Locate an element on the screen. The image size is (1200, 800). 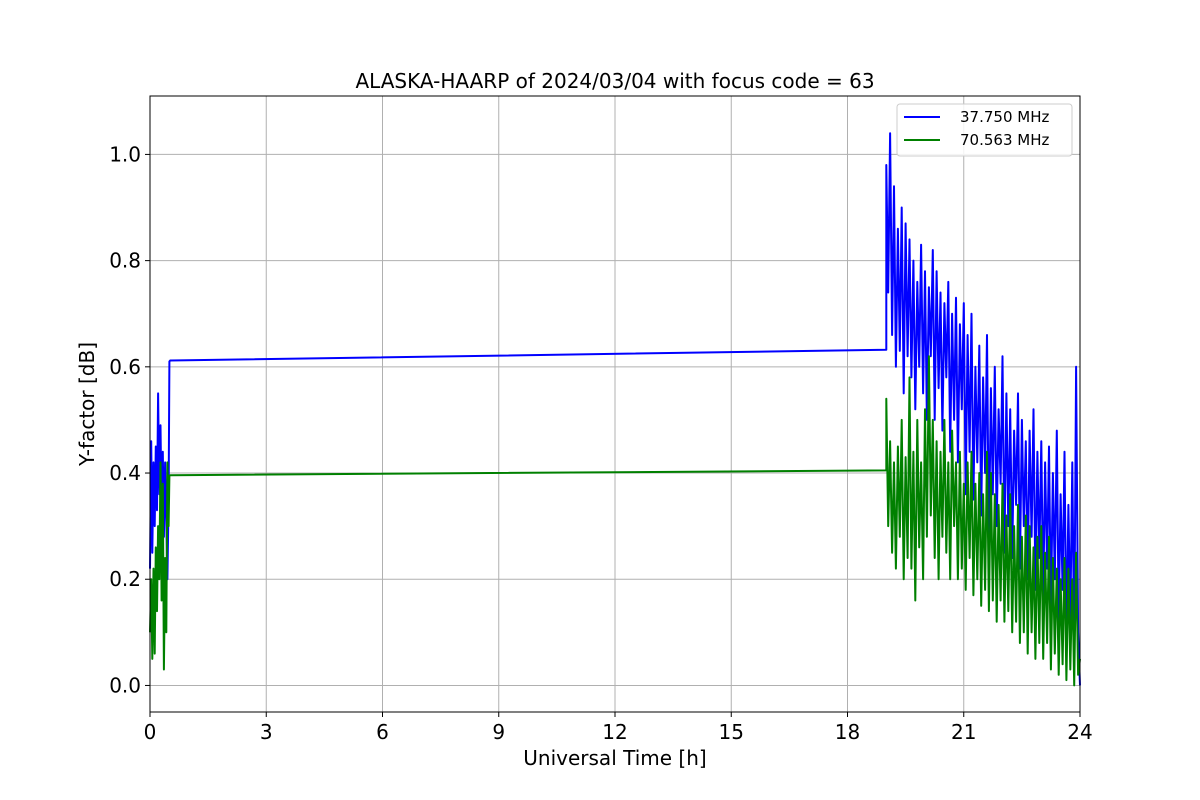
legend-label-70563-mhz: 70.563 MHz is located at coordinates (1004, 140).